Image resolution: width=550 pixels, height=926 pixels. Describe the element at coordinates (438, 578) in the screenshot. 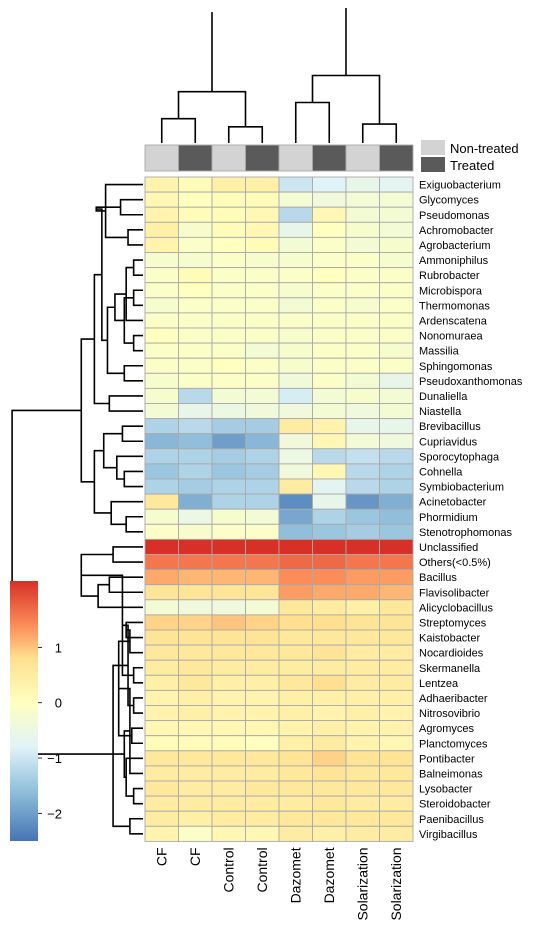

I see `row-label-bacillus: Bacillus` at that location.